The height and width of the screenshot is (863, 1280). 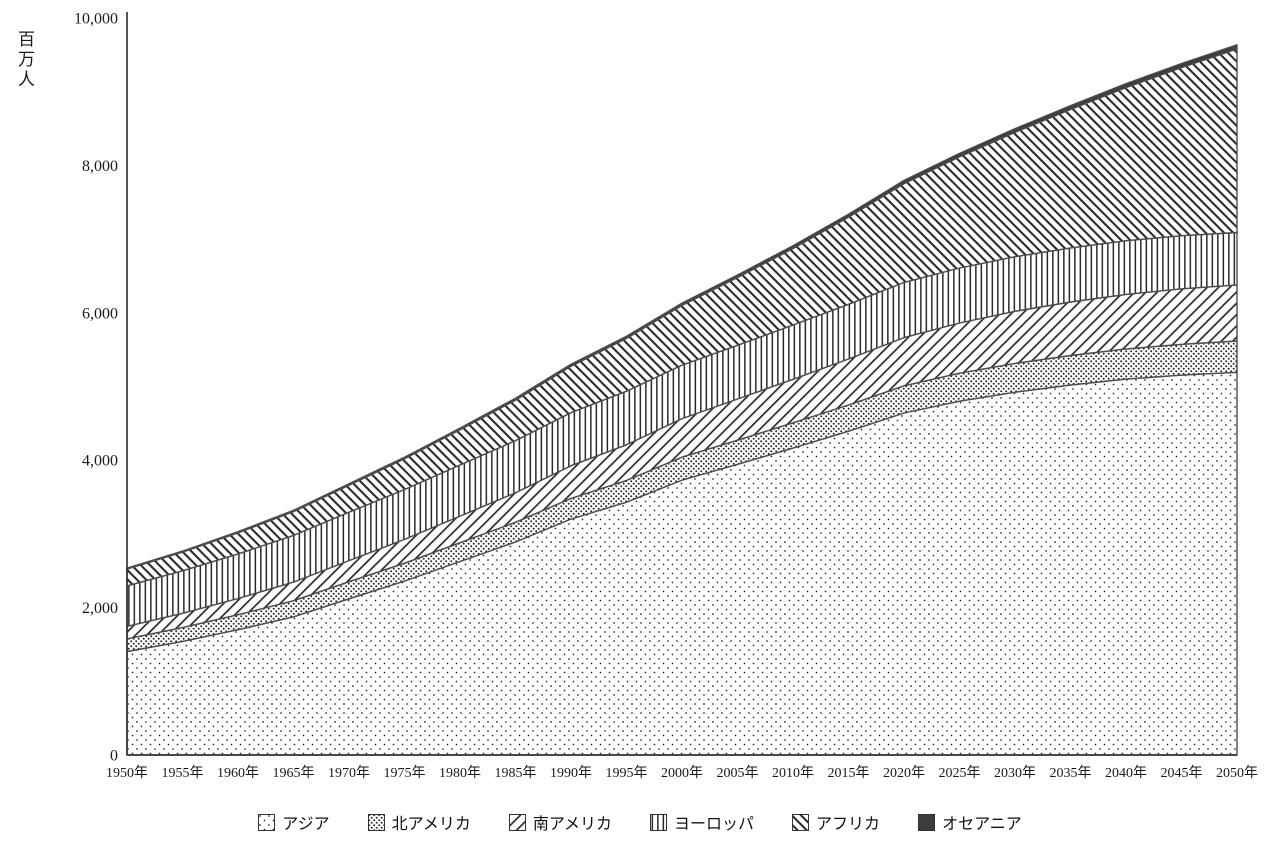 I want to click on x-tick-label: 1960年, so click(x=238, y=773).